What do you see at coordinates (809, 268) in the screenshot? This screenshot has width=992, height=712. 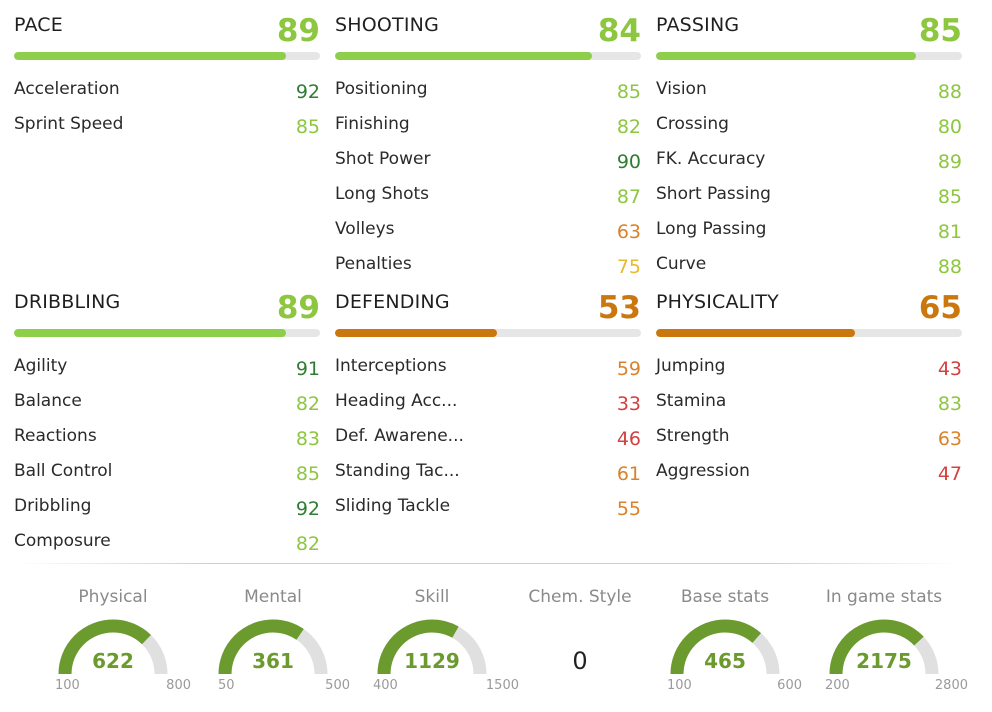 I see `stat-row: Curve 88` at bounding box center [809, 268].